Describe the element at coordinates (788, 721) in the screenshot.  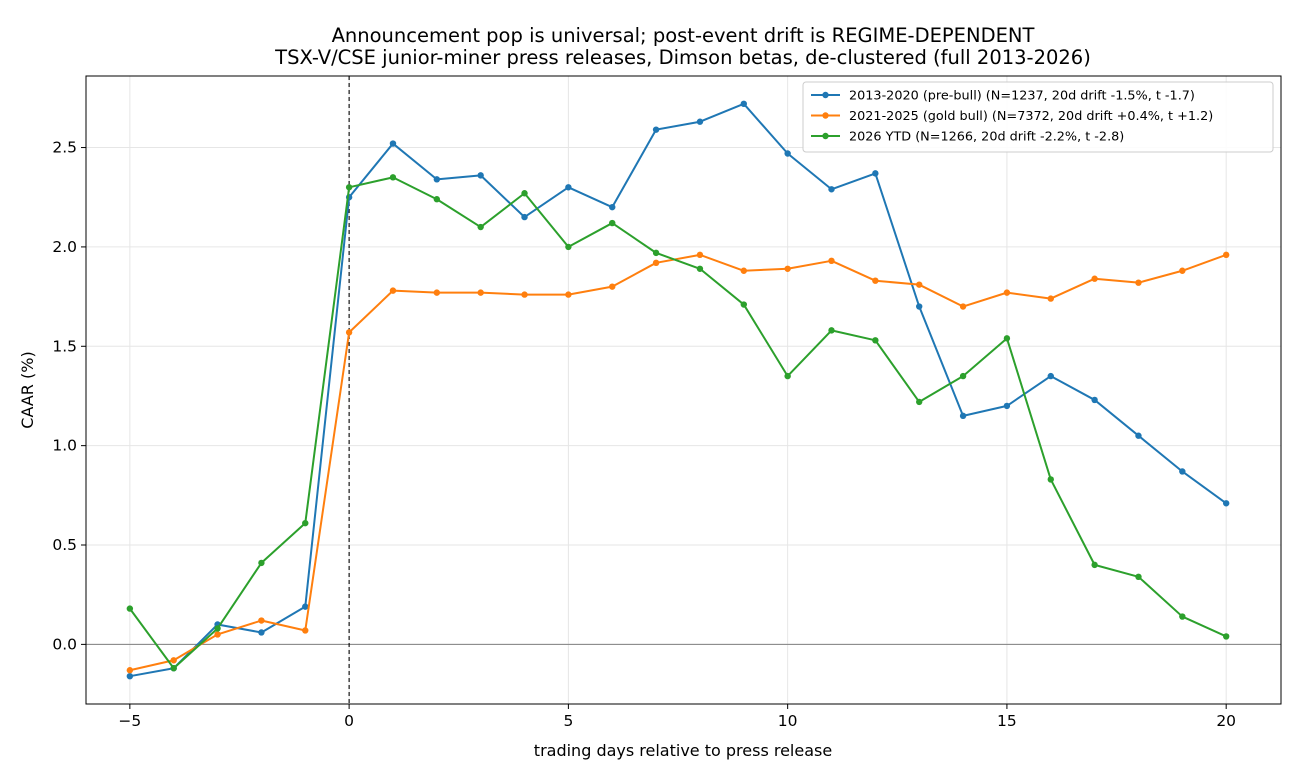
I see `x-tick-label: 10` at that location.